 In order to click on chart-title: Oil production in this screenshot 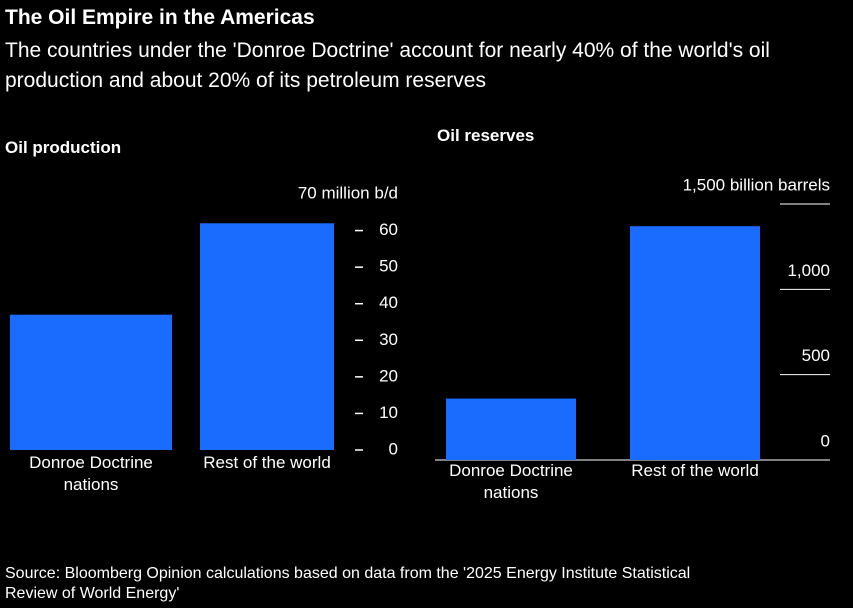, I will do `click(63, 147)`.